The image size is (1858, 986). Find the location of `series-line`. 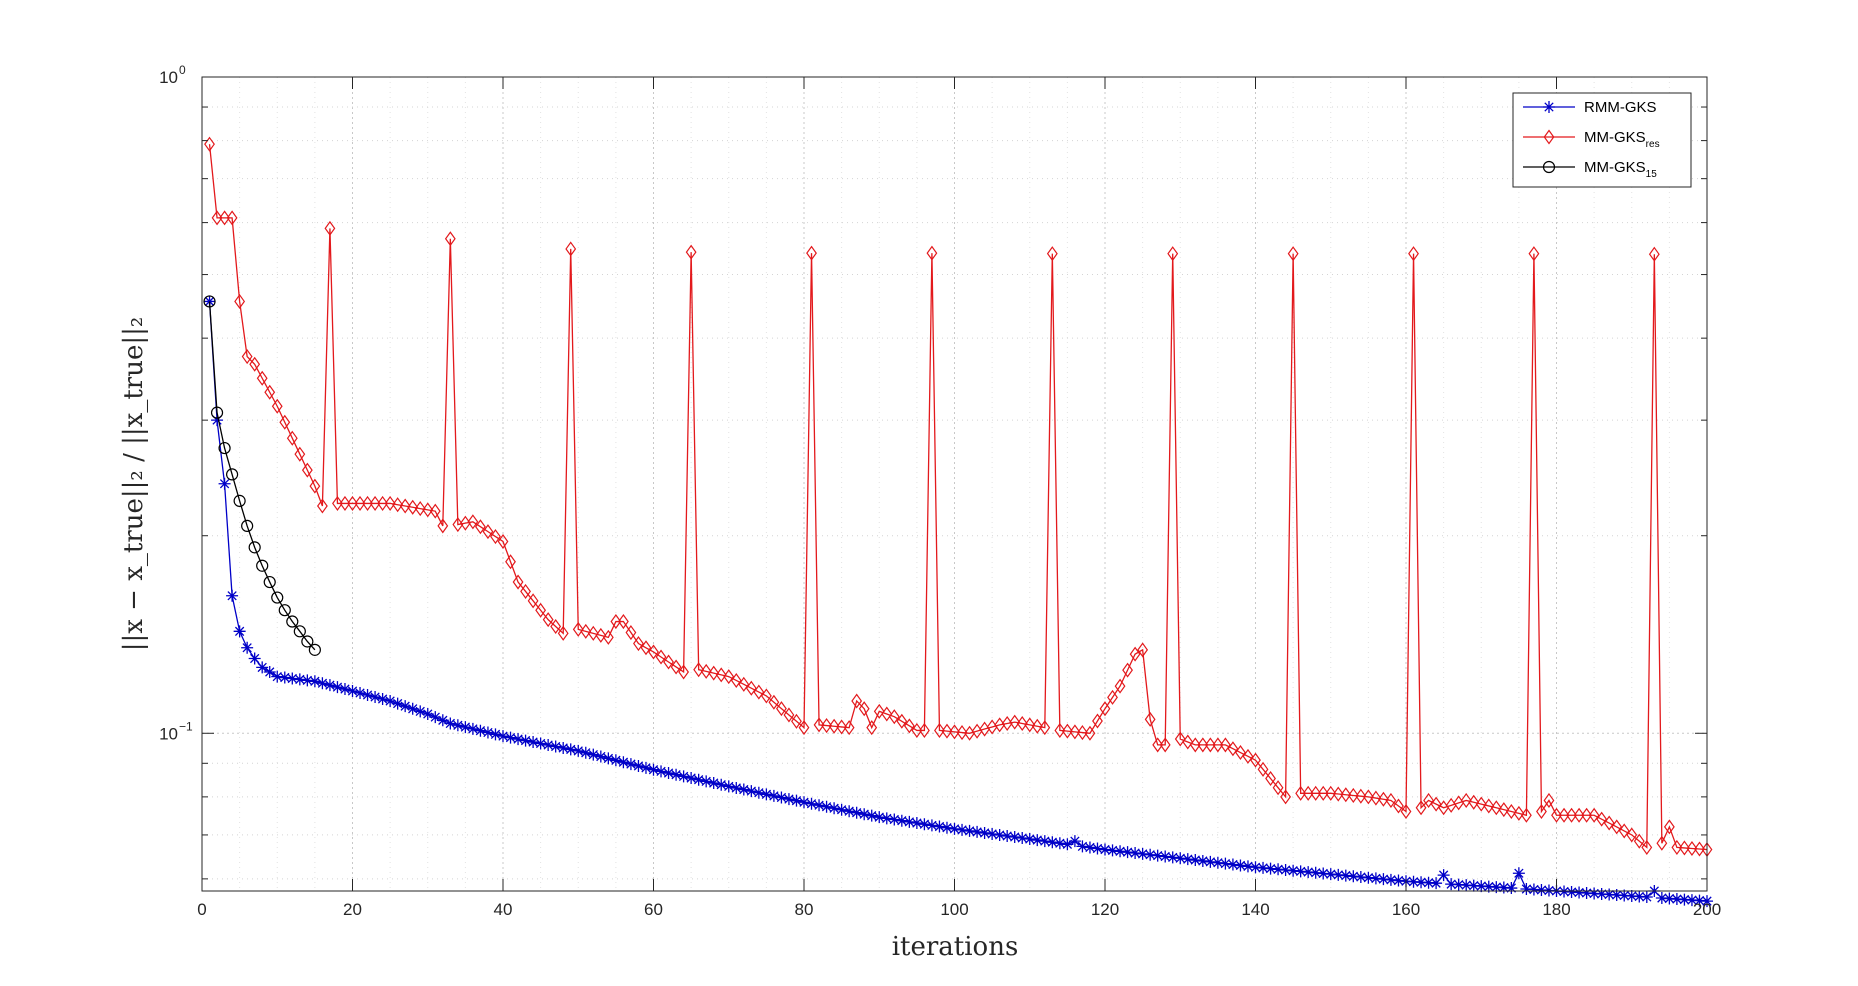

series-line is located at coordinates (262, 476).